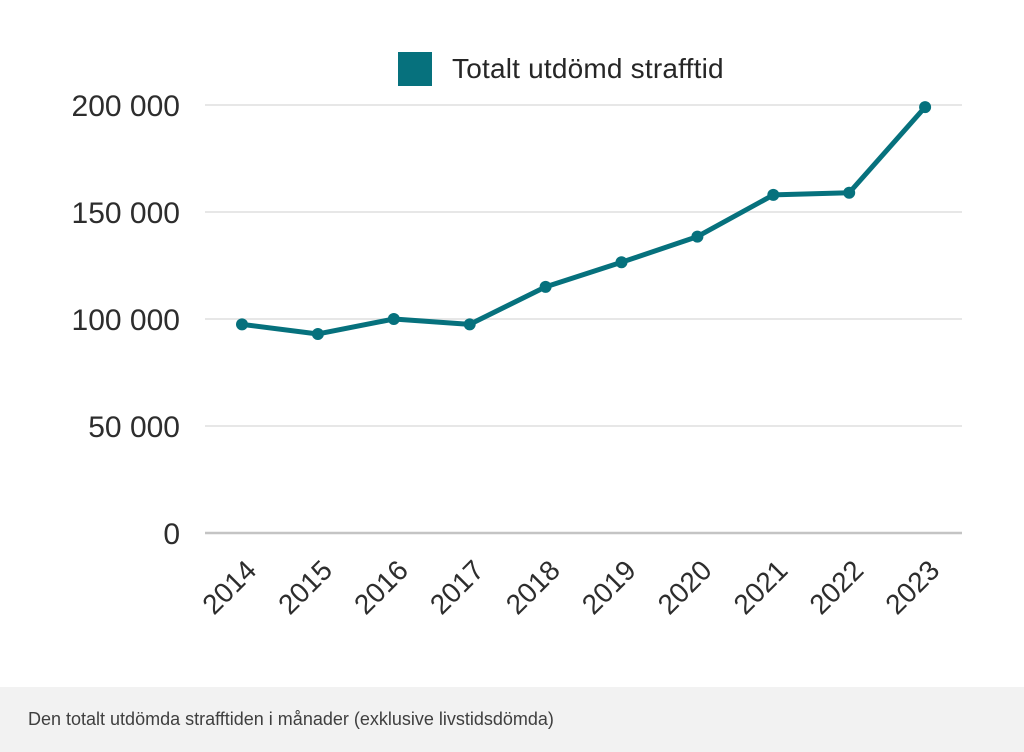  Describe the element at coordinates (229, 587) in the screenshot. I see `x-tick-label: 2014` at that location.